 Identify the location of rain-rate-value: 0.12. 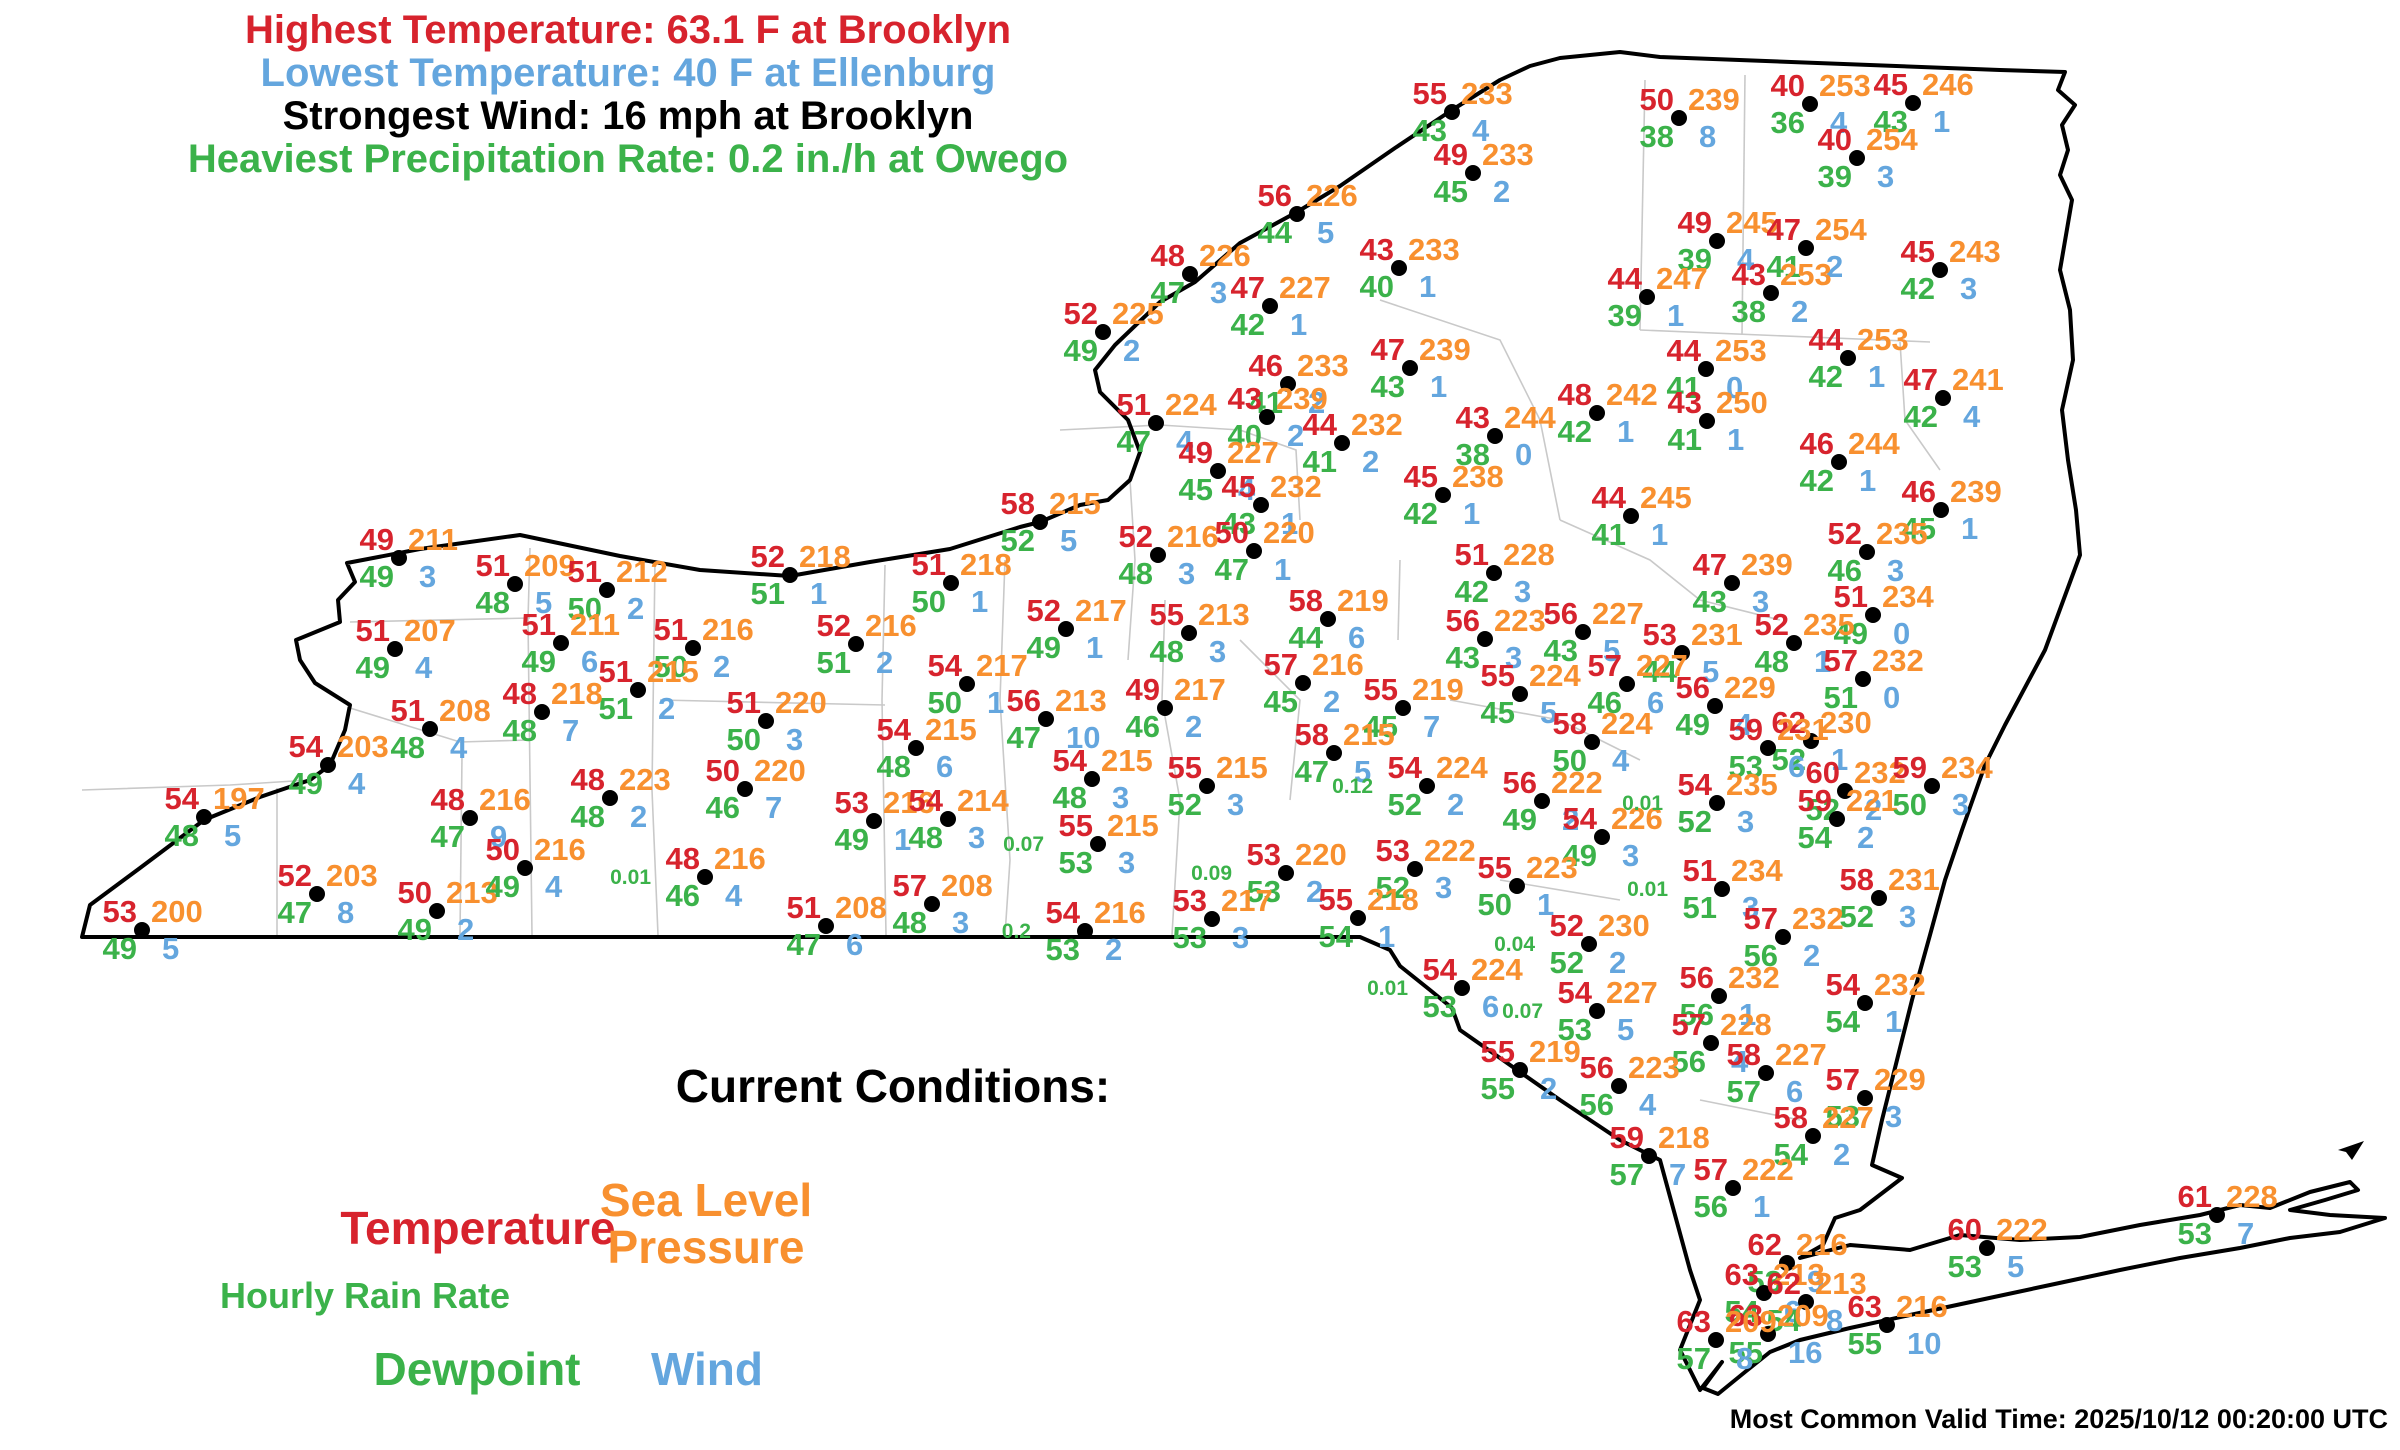
(1352, 786).